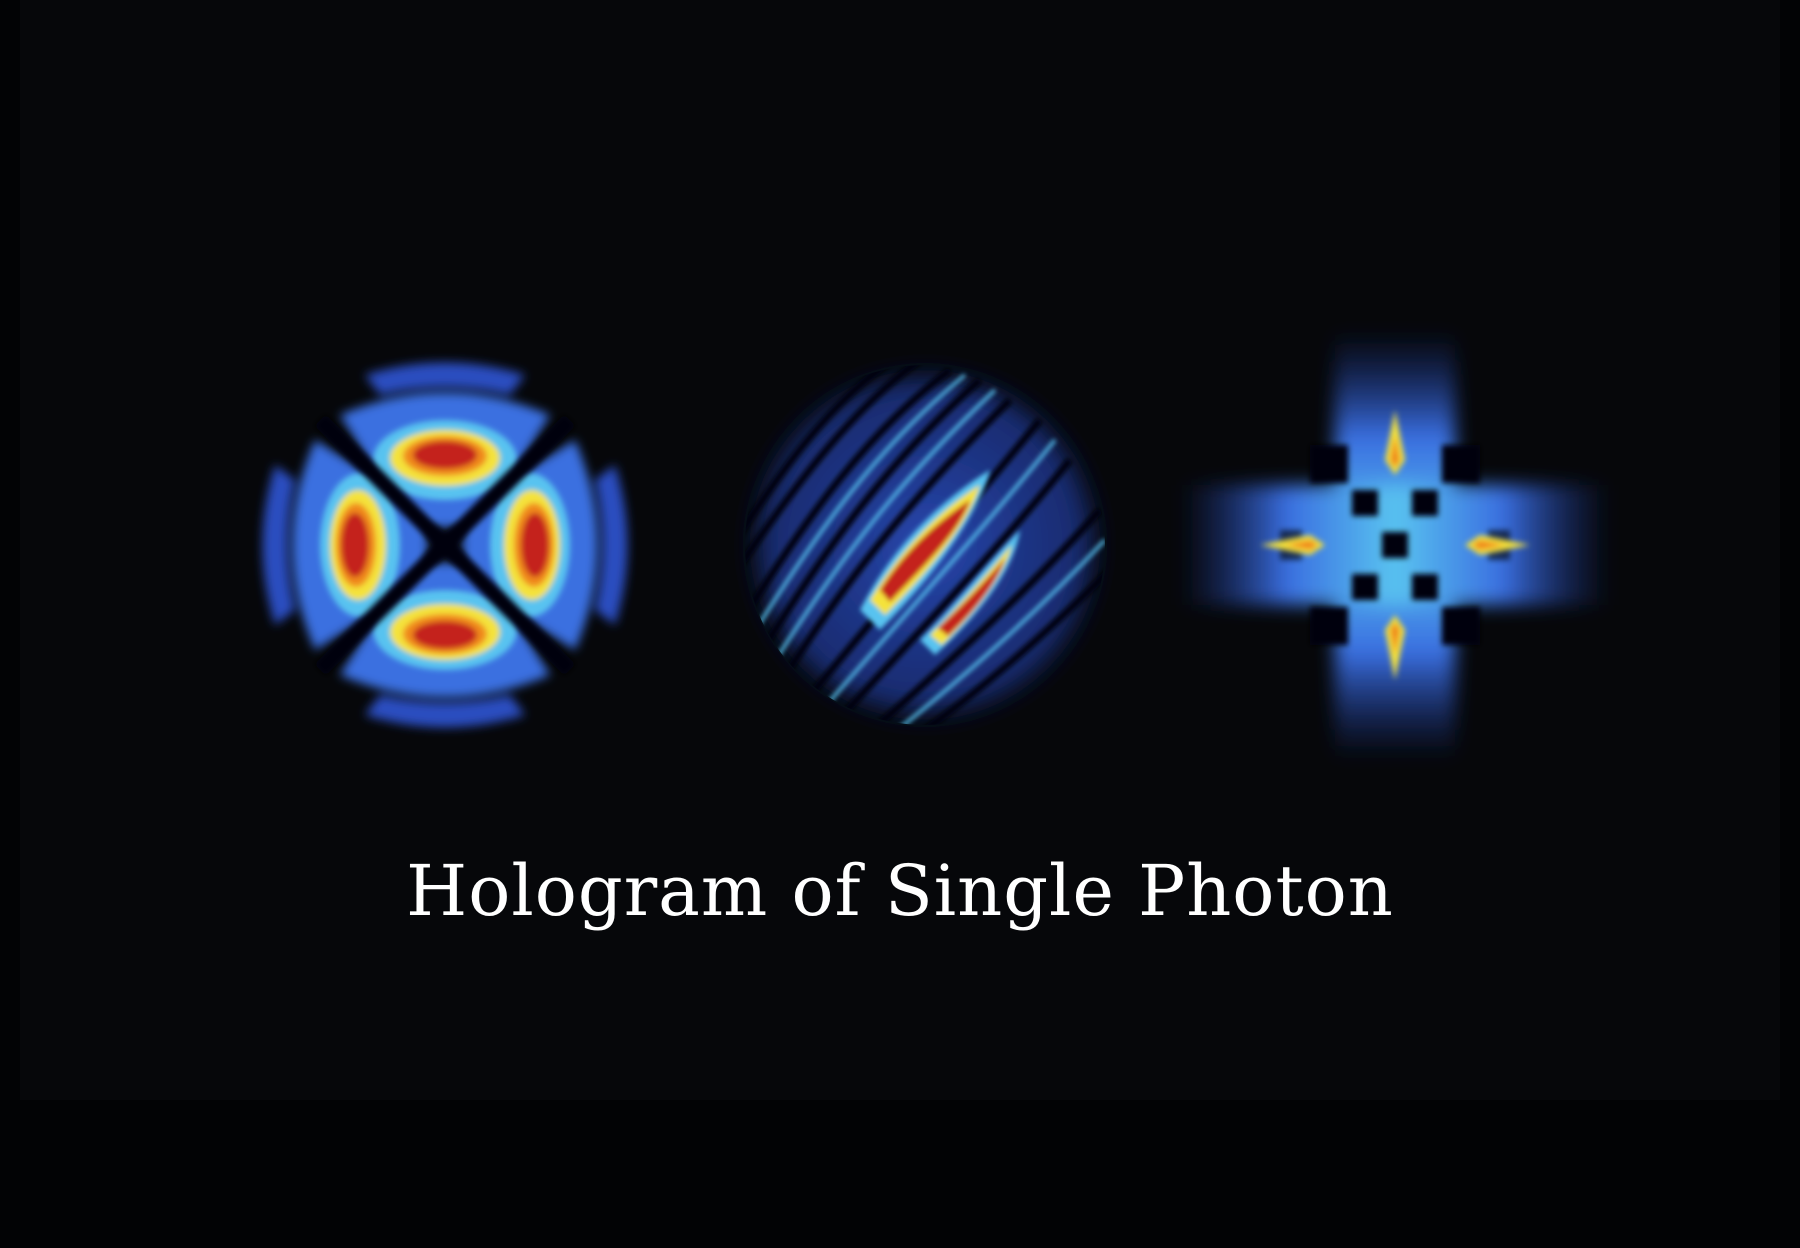  I want to click on hologram-swirl-disc-graphic, so click(925, 545).